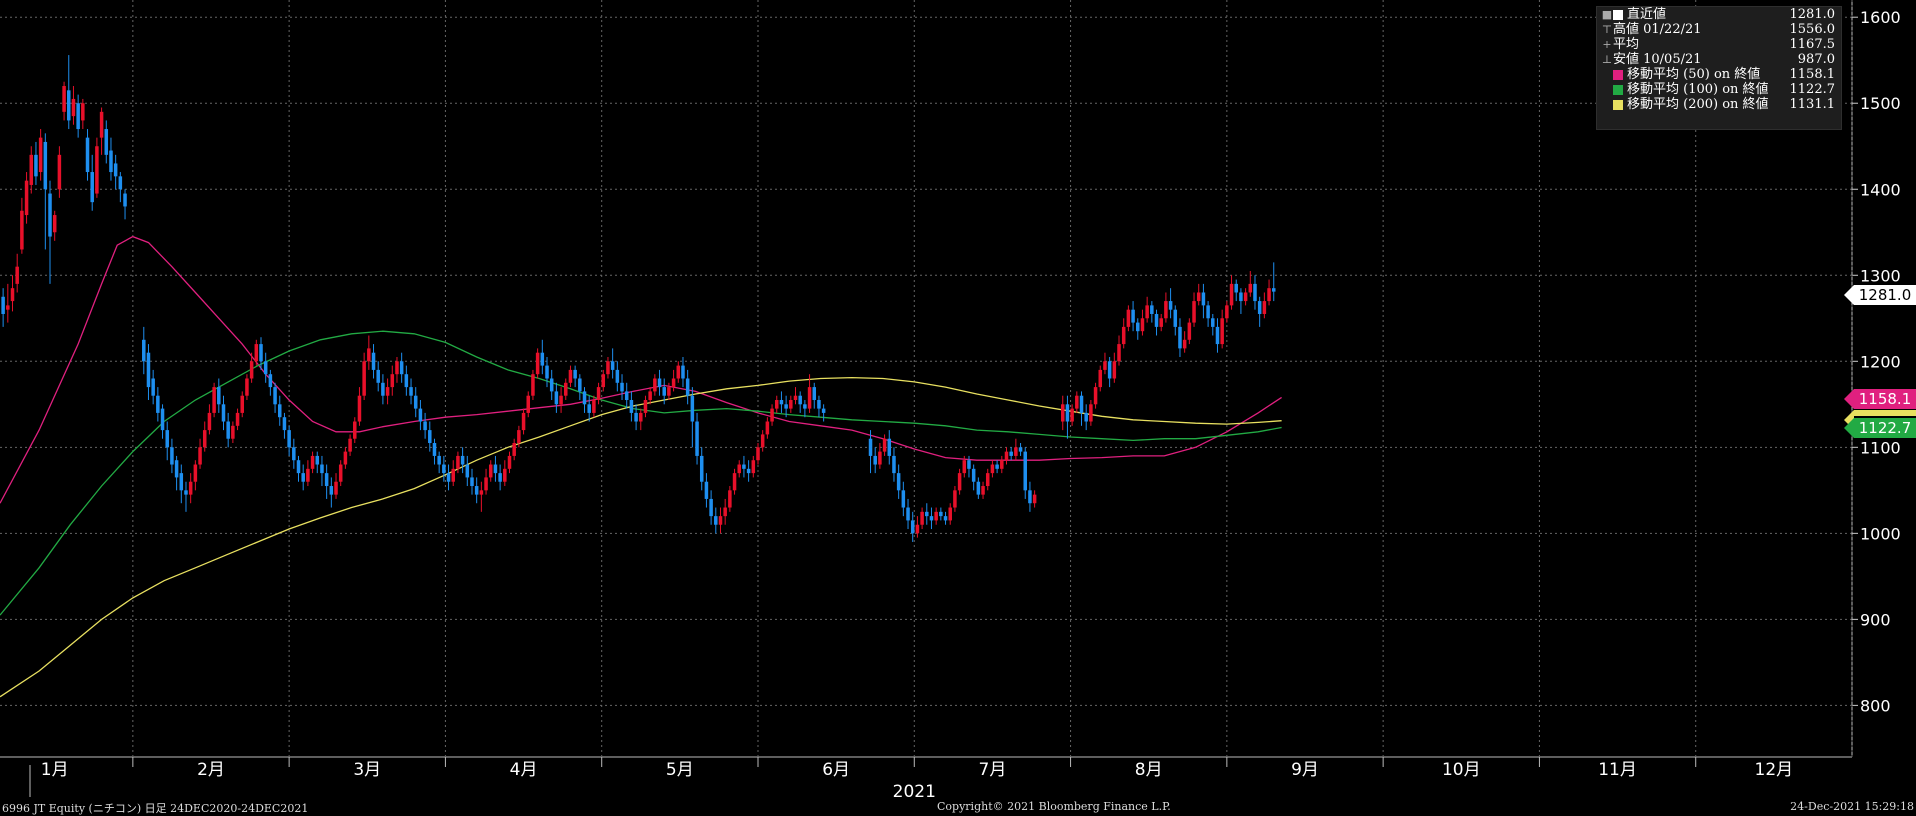  What do you see at coordinates (1880, 275) in the screenshot?
I see `y-tick-label: 1300` at bounding box center [1880, 275].